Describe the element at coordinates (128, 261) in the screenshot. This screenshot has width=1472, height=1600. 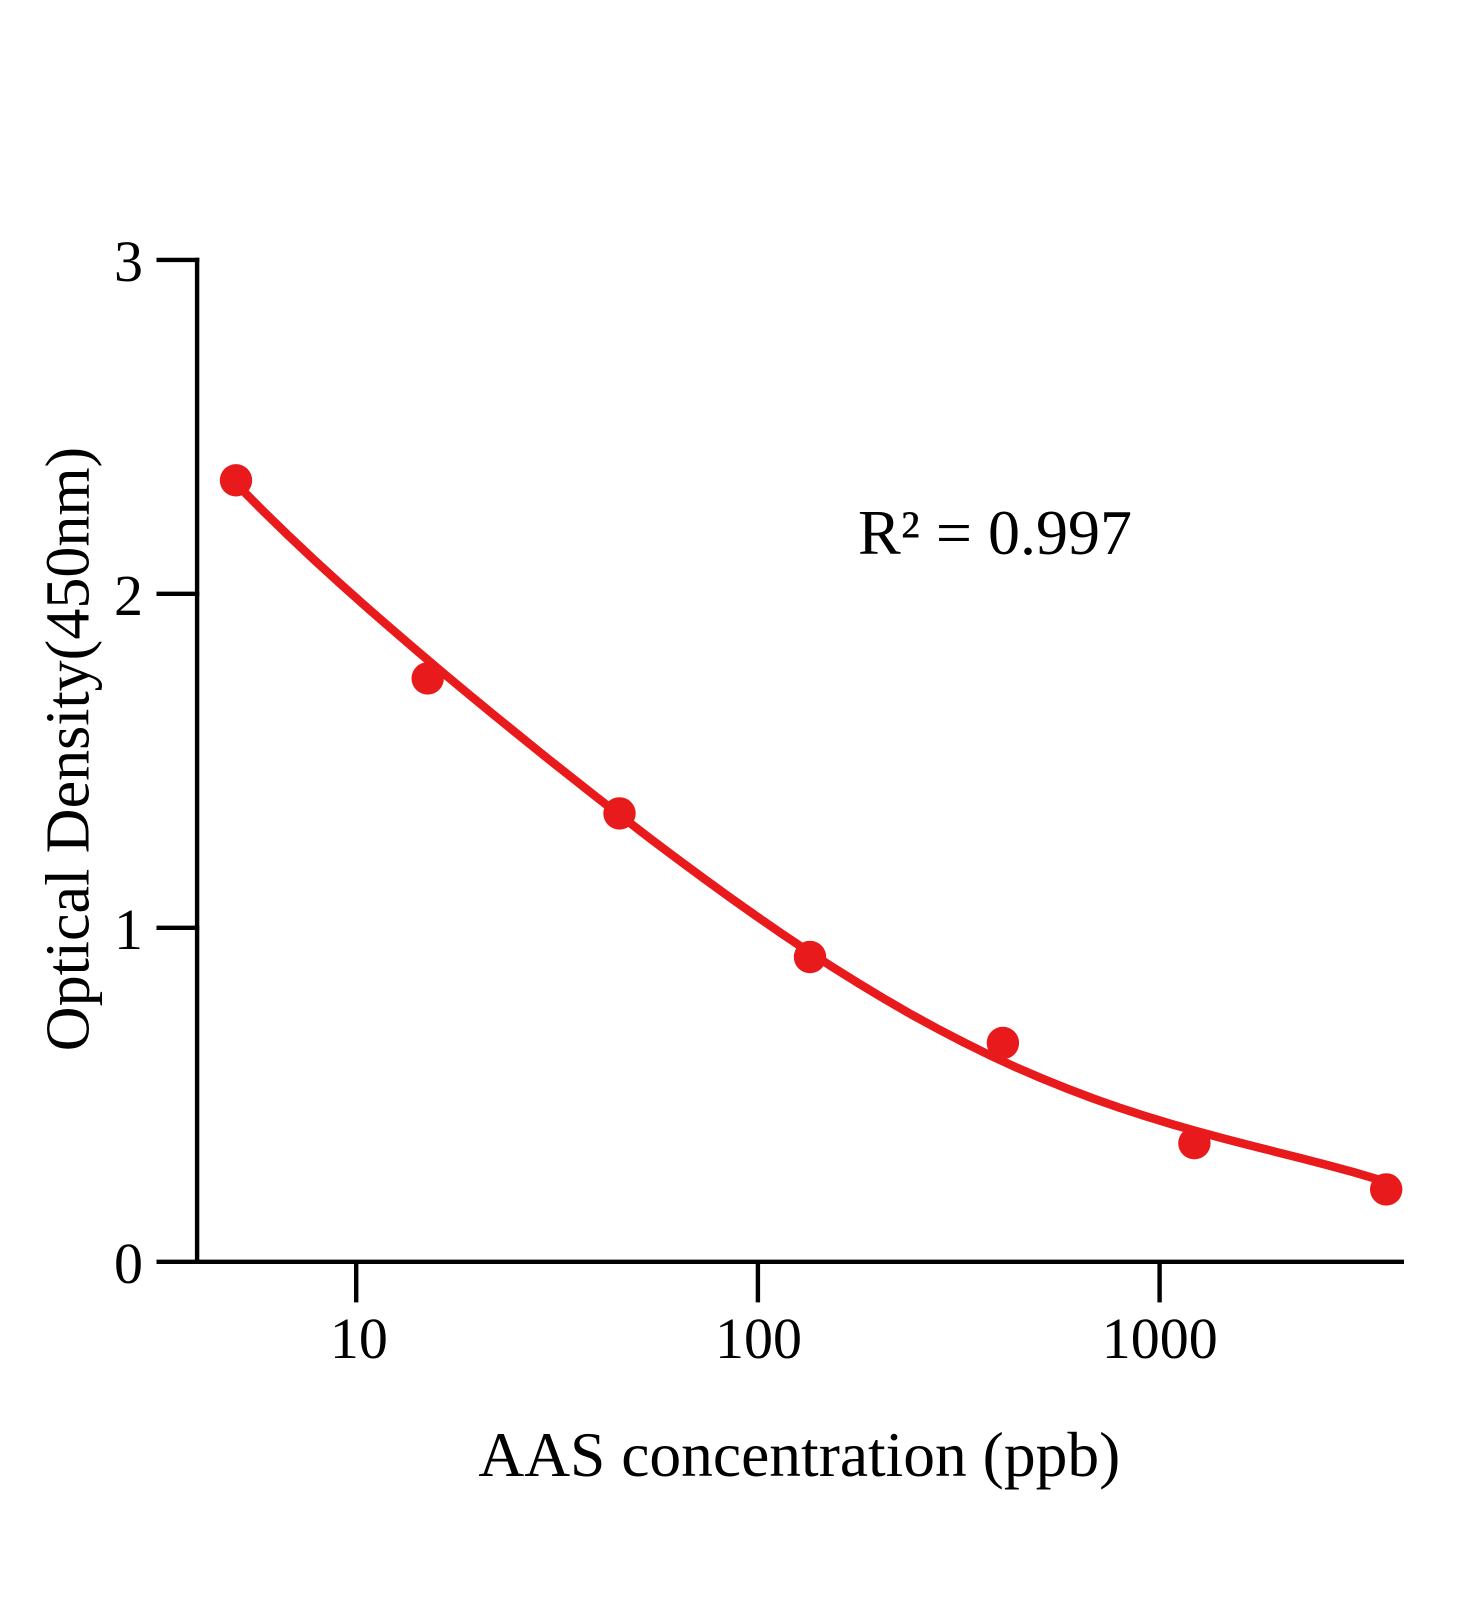
I see `svg-text: 3` at that location.